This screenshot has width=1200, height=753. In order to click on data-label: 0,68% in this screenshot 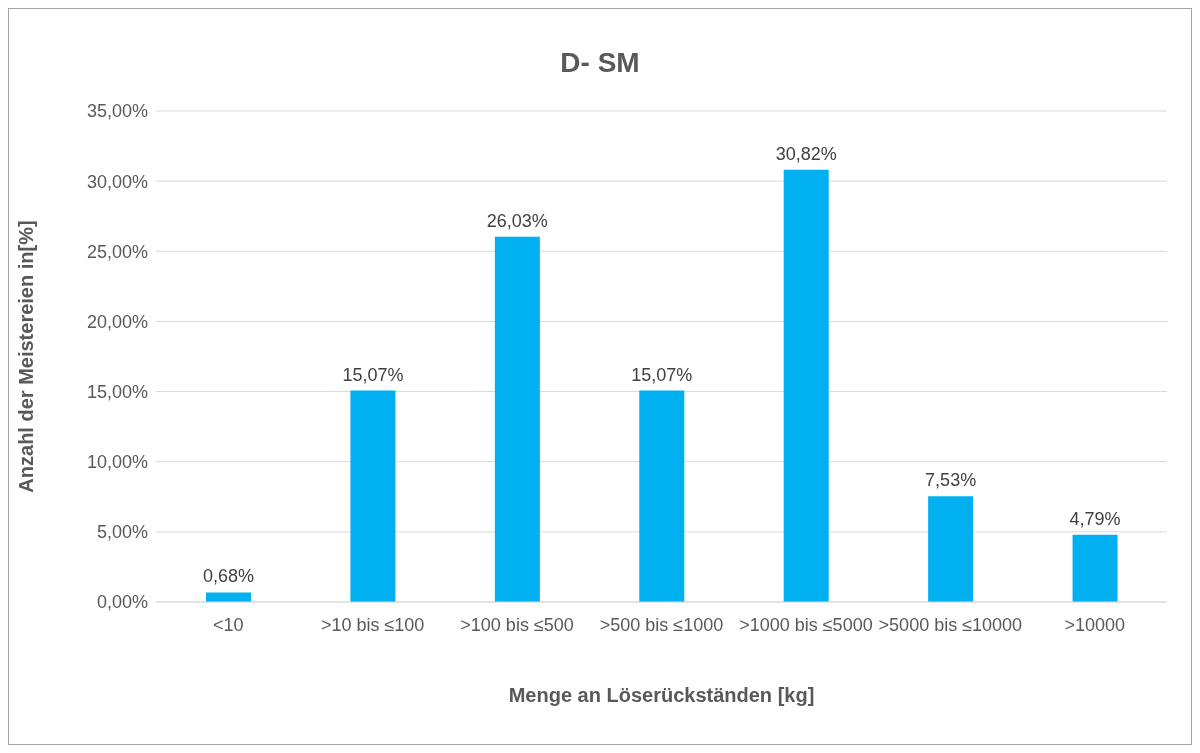, I will do `click(228, 576)`.